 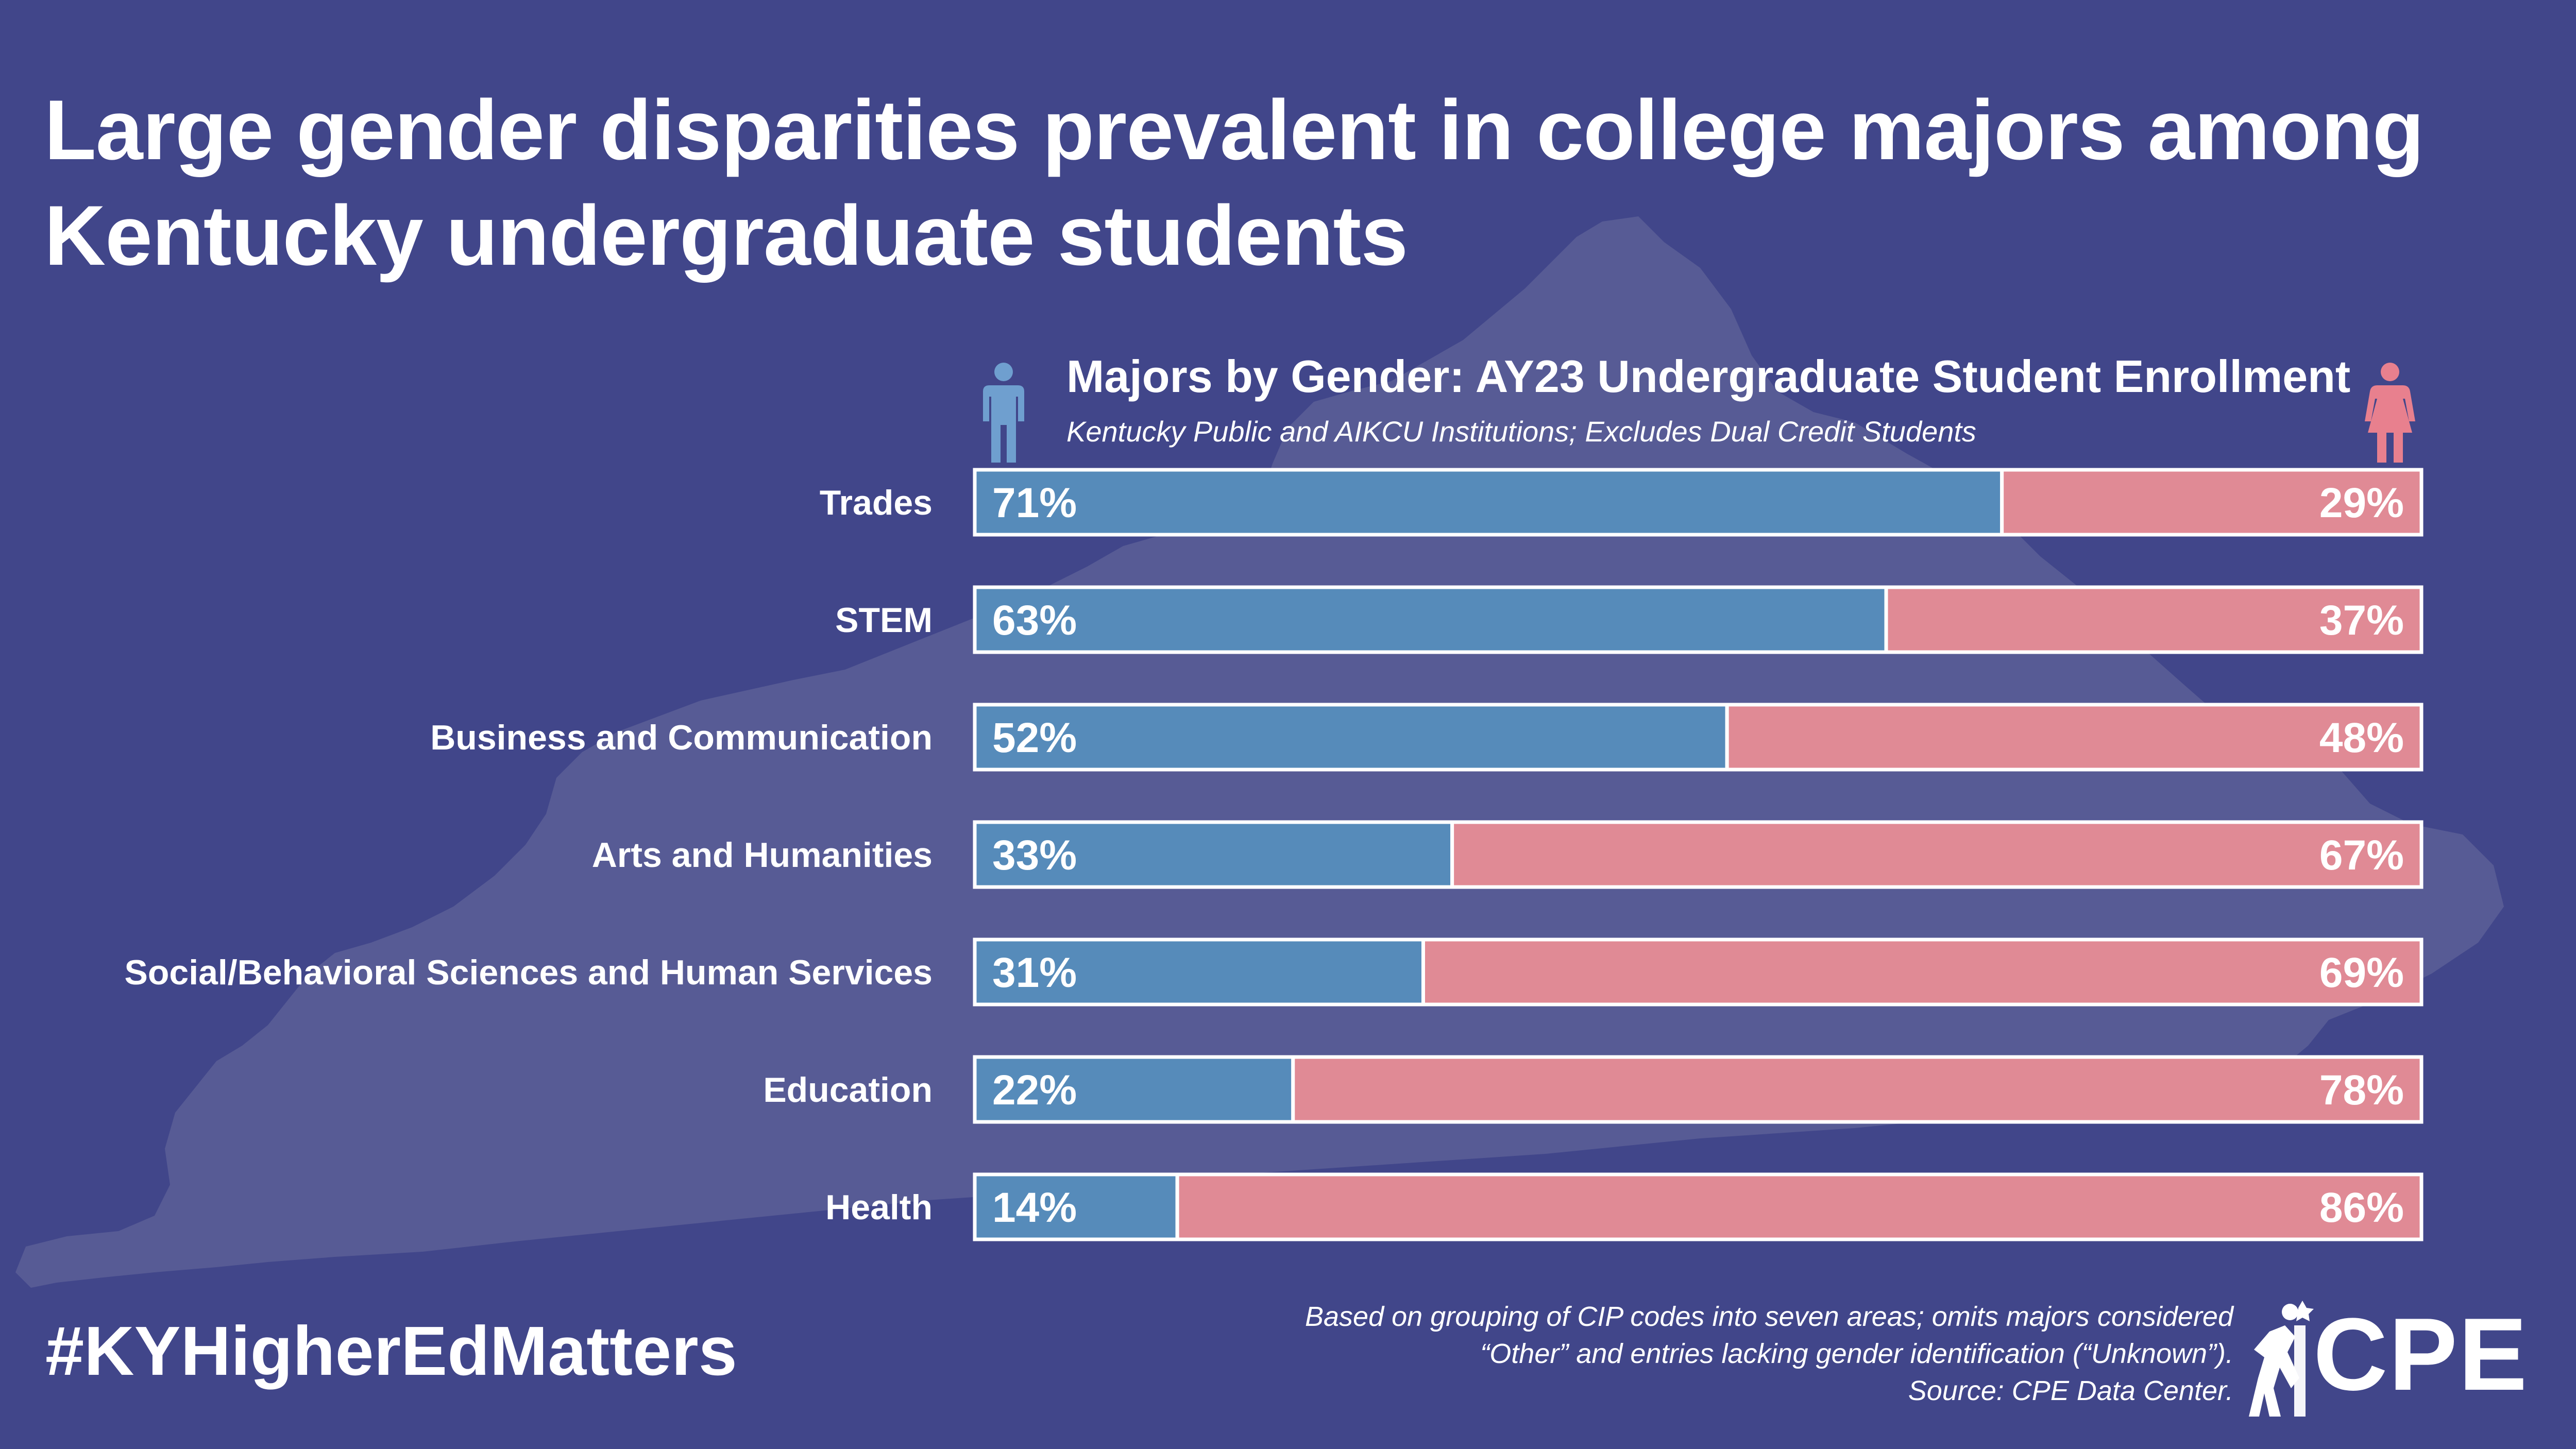 I want to click on male-person-icon, so click(x=1003, y=413).